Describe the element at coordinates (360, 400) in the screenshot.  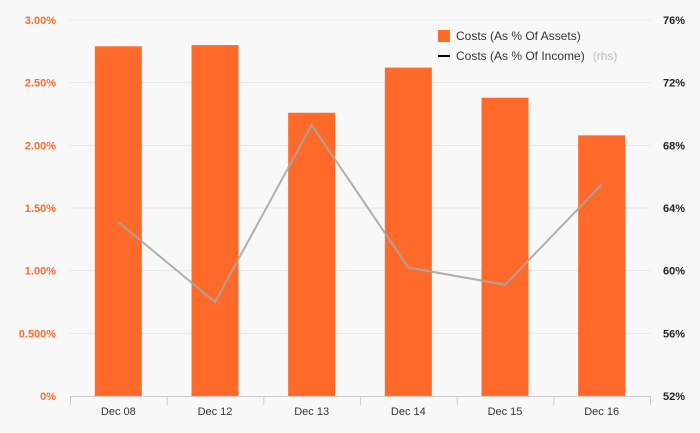
I see `x-axis` at that location.